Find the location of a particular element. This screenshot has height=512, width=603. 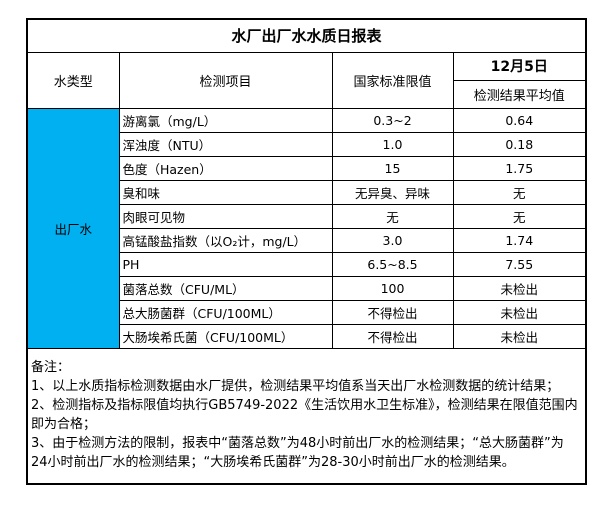

standard-cell: 1.0 is located at coordinates (392, 144).